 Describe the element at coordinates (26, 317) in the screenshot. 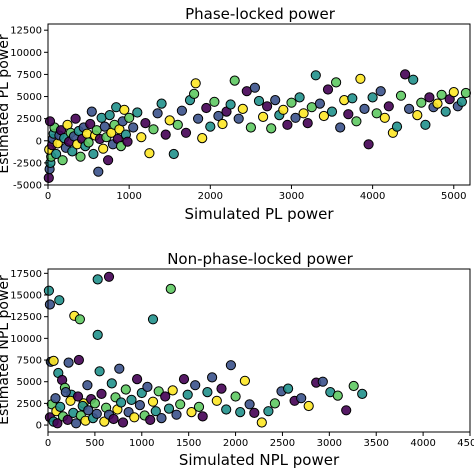

I see `npl-y-tick-label: 12500` at that location.